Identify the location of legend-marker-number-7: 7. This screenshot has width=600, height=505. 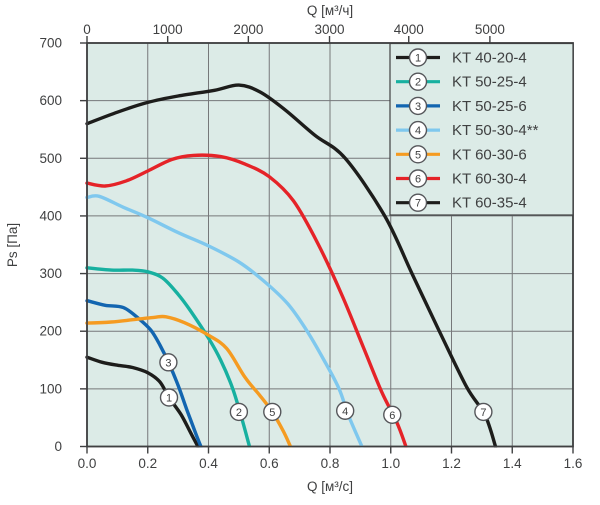
(418, 204).